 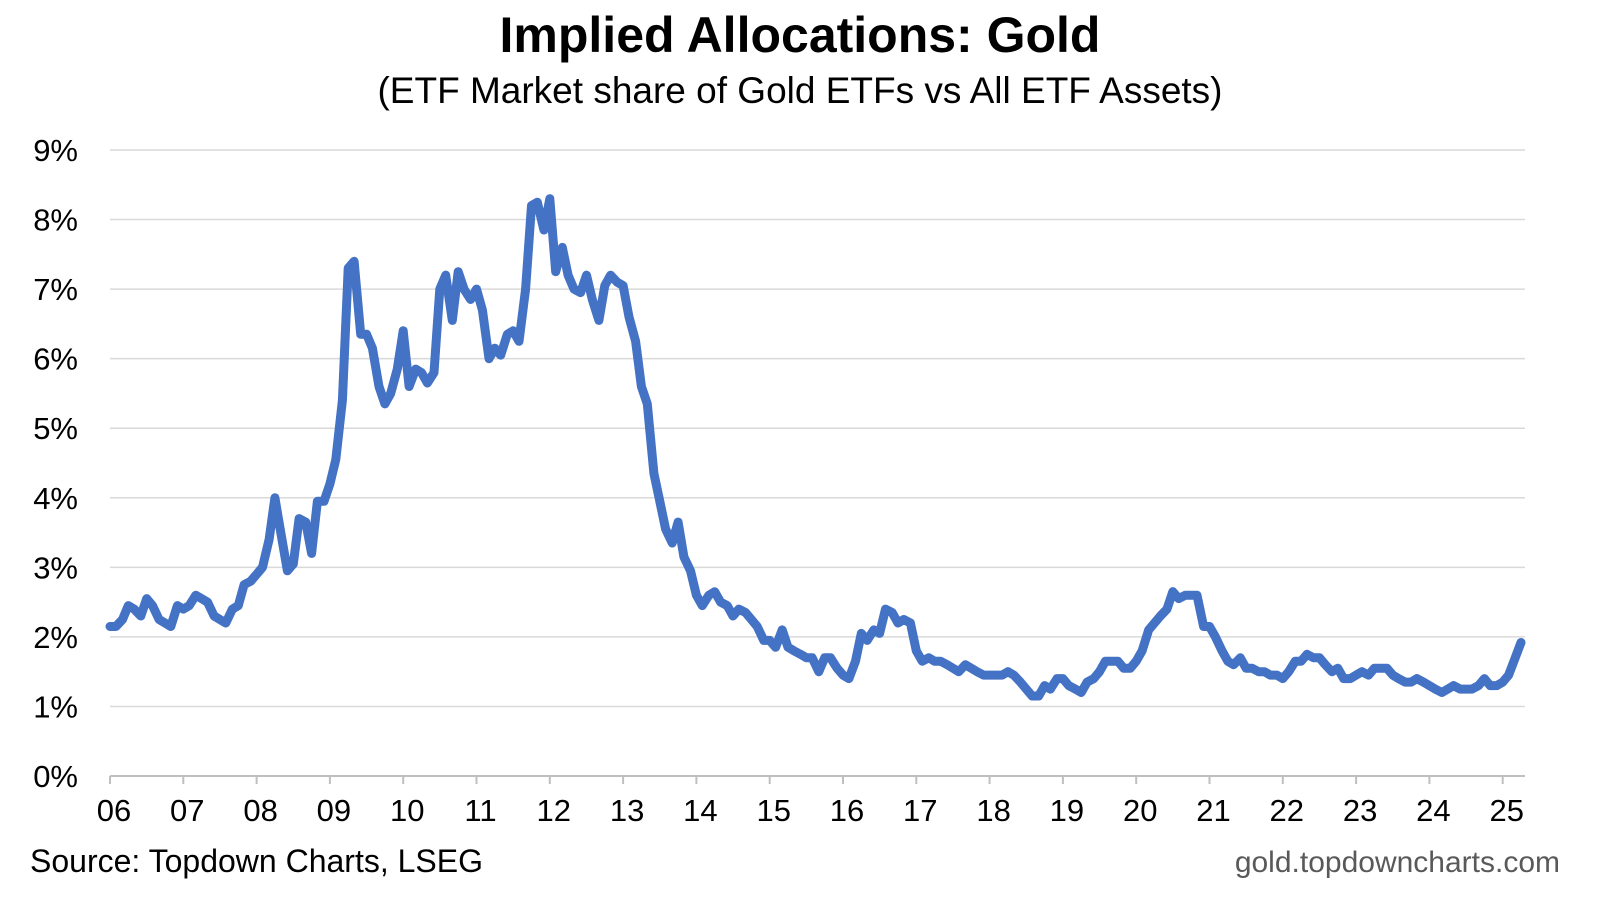 I want to click on y-tick-label: 9%, so click(x=55, y=150).